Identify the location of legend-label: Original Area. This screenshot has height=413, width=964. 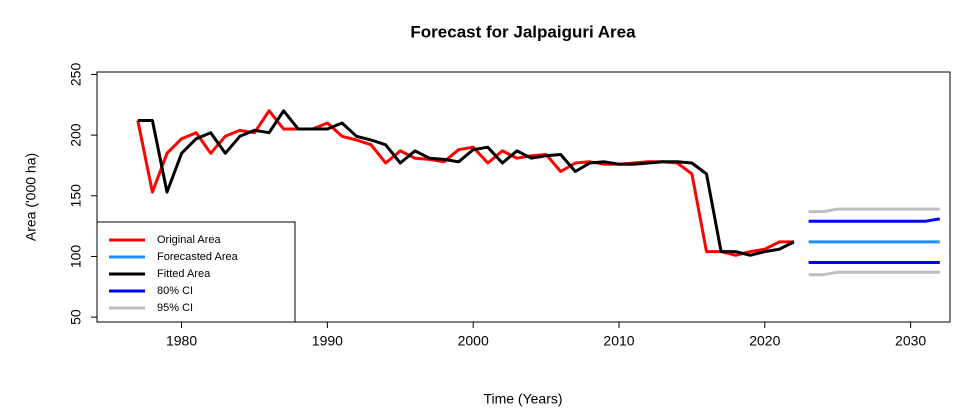
(189, 240).